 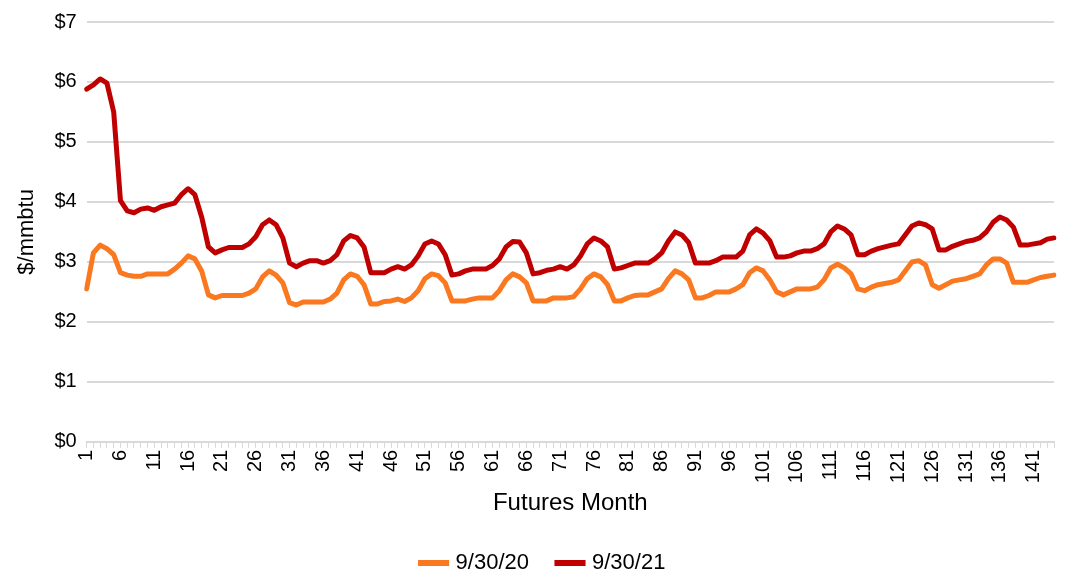 What do you see at coordinates (65, 380) in the screenshot?
I see `y-tick-label: $1` at bounding box center [65, 380].